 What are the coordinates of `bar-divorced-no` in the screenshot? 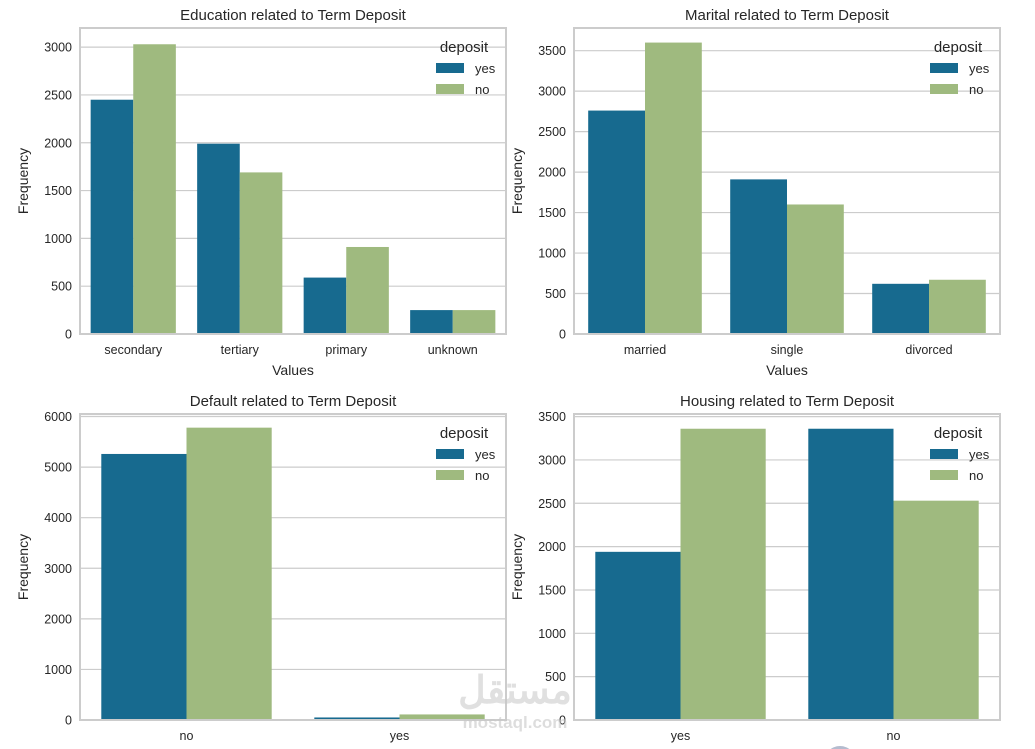 It's located at (957, 306).